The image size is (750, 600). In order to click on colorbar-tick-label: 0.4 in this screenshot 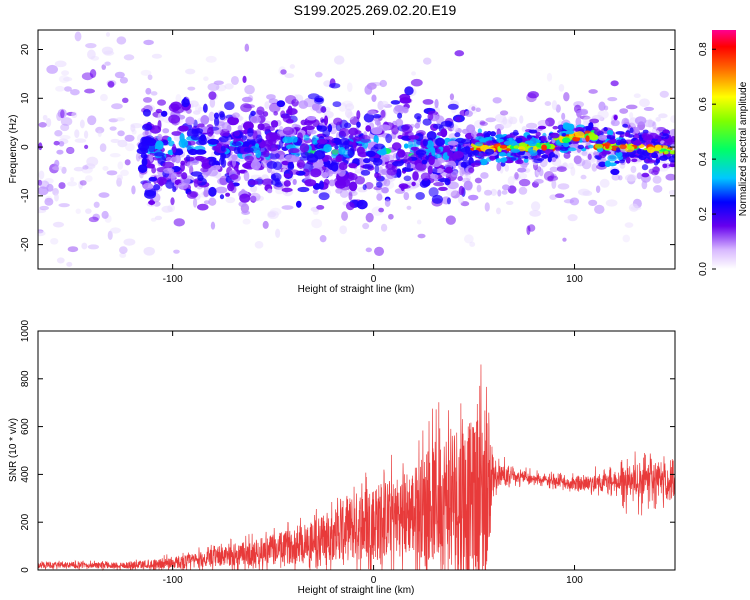, I will do `click(703, 159)`.